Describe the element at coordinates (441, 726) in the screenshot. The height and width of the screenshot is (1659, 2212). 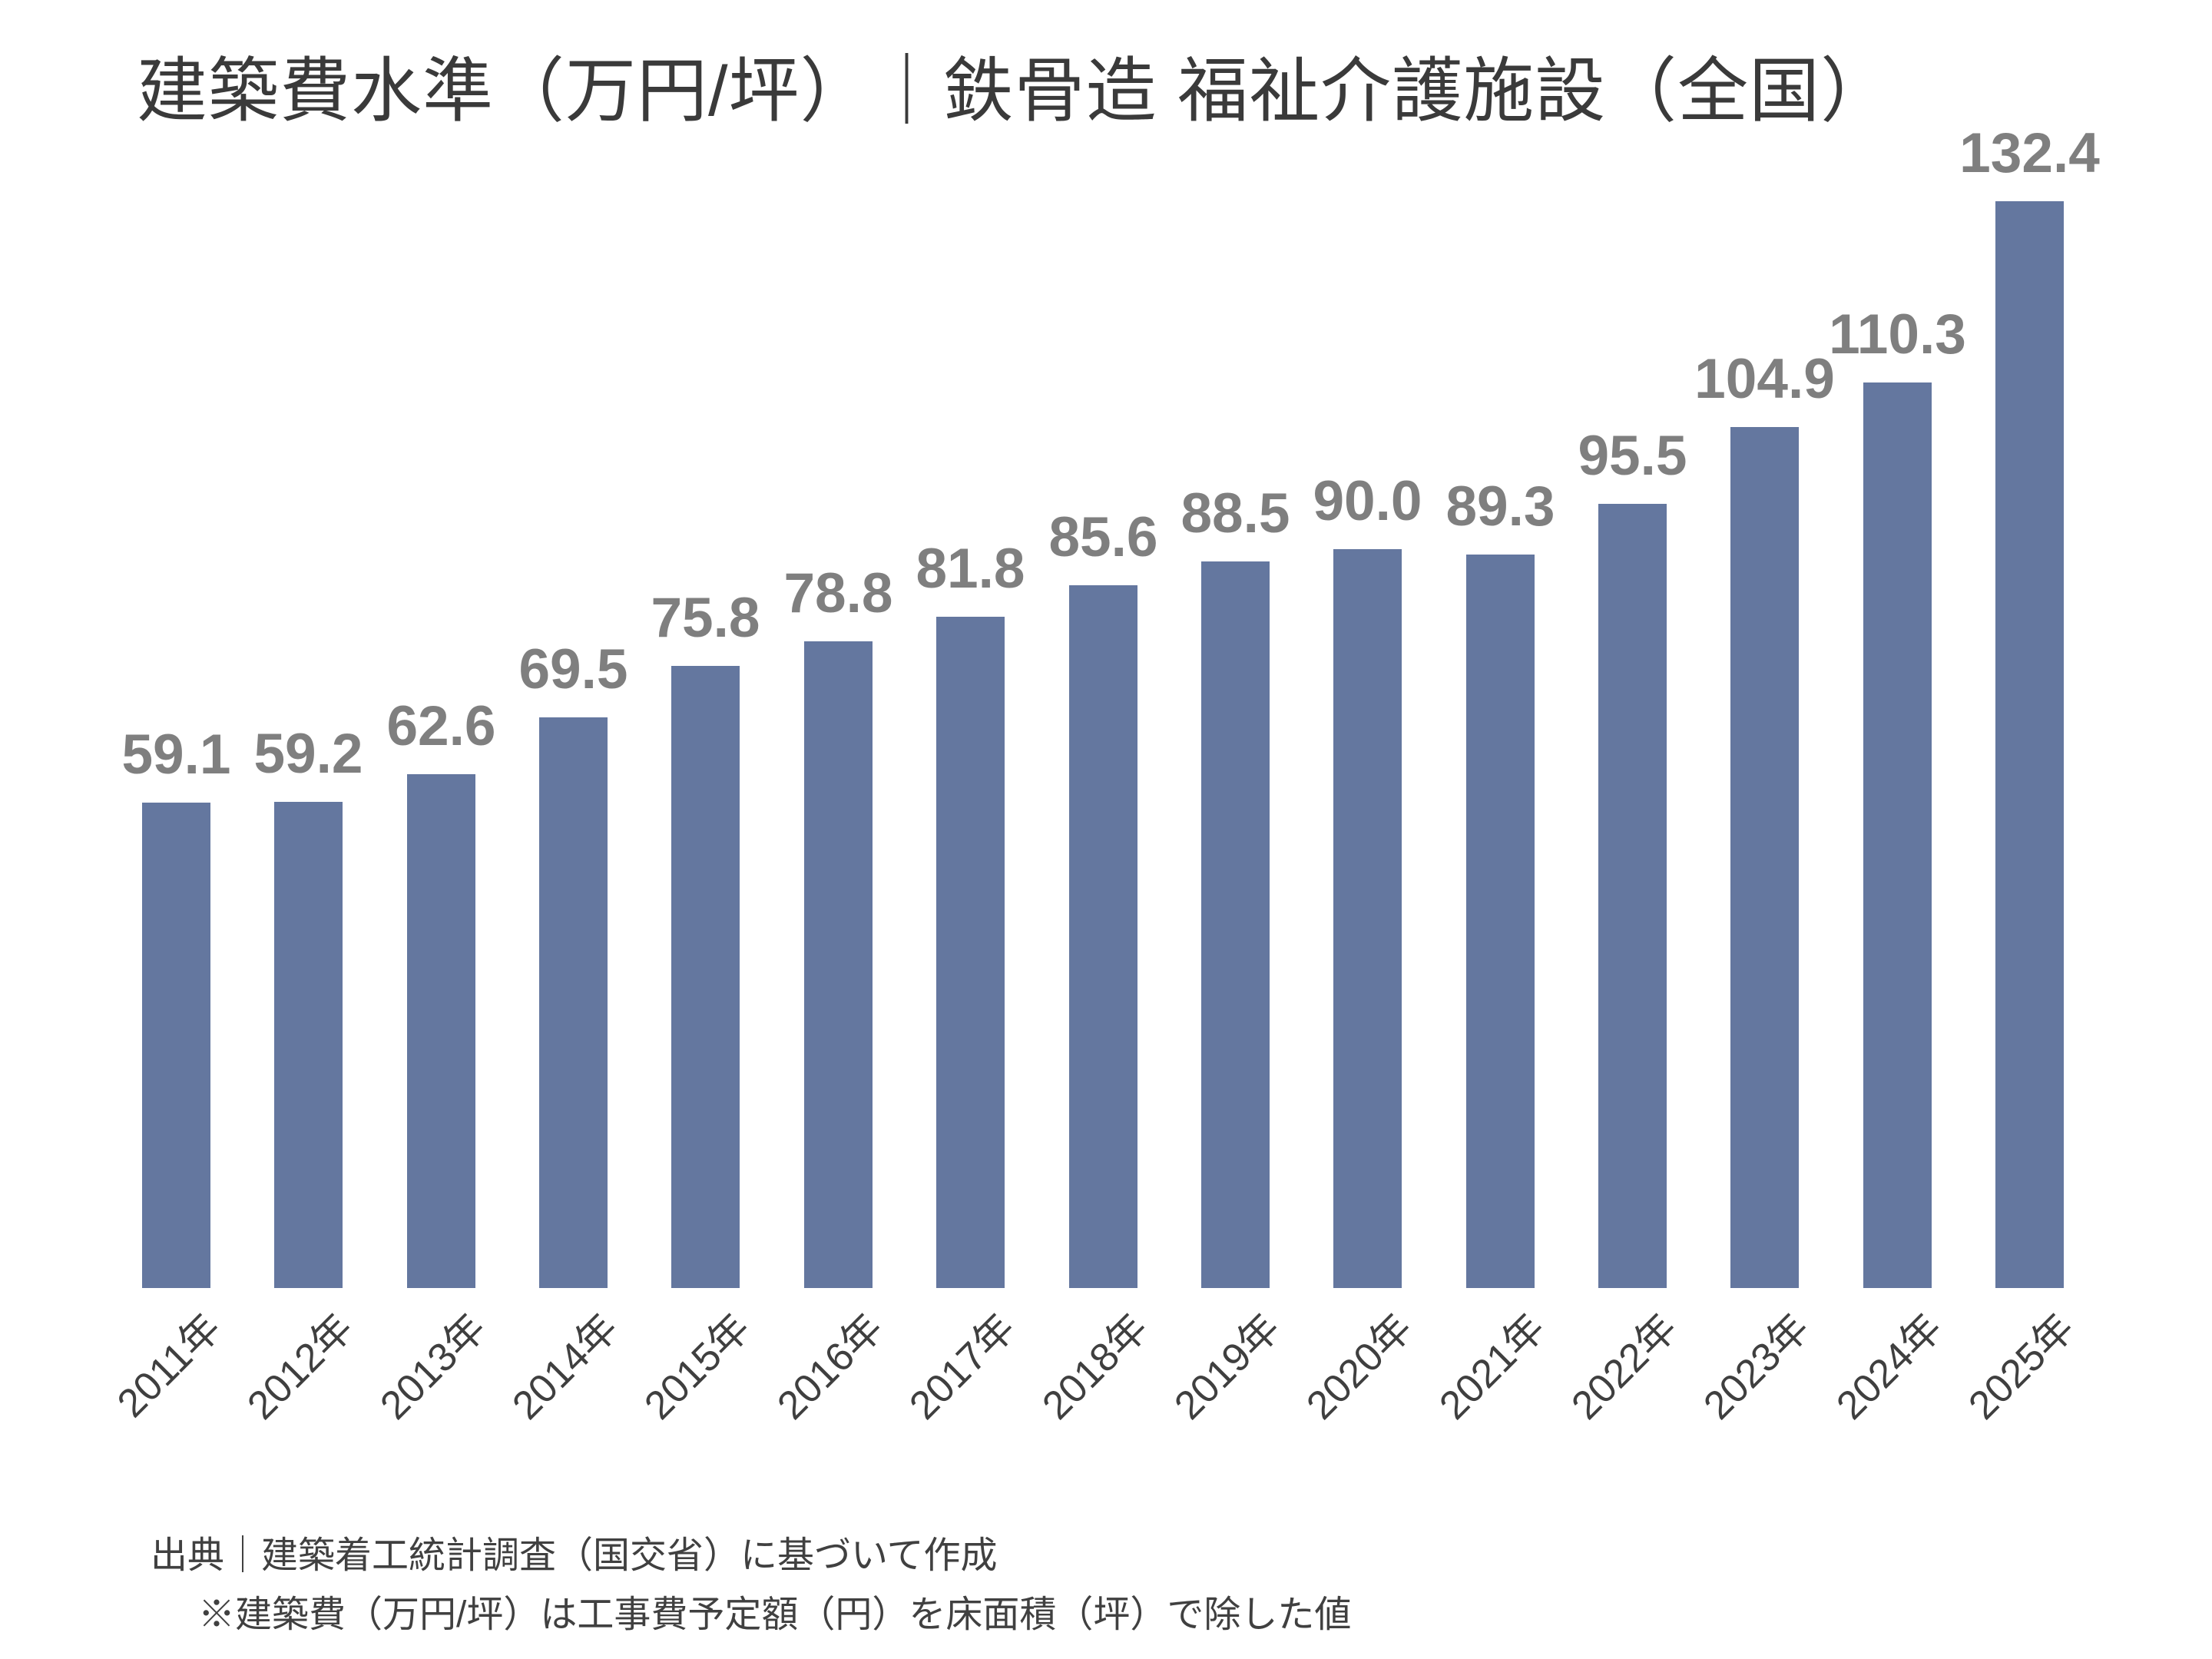
I see `bar-value-label: 62.6` at that location.